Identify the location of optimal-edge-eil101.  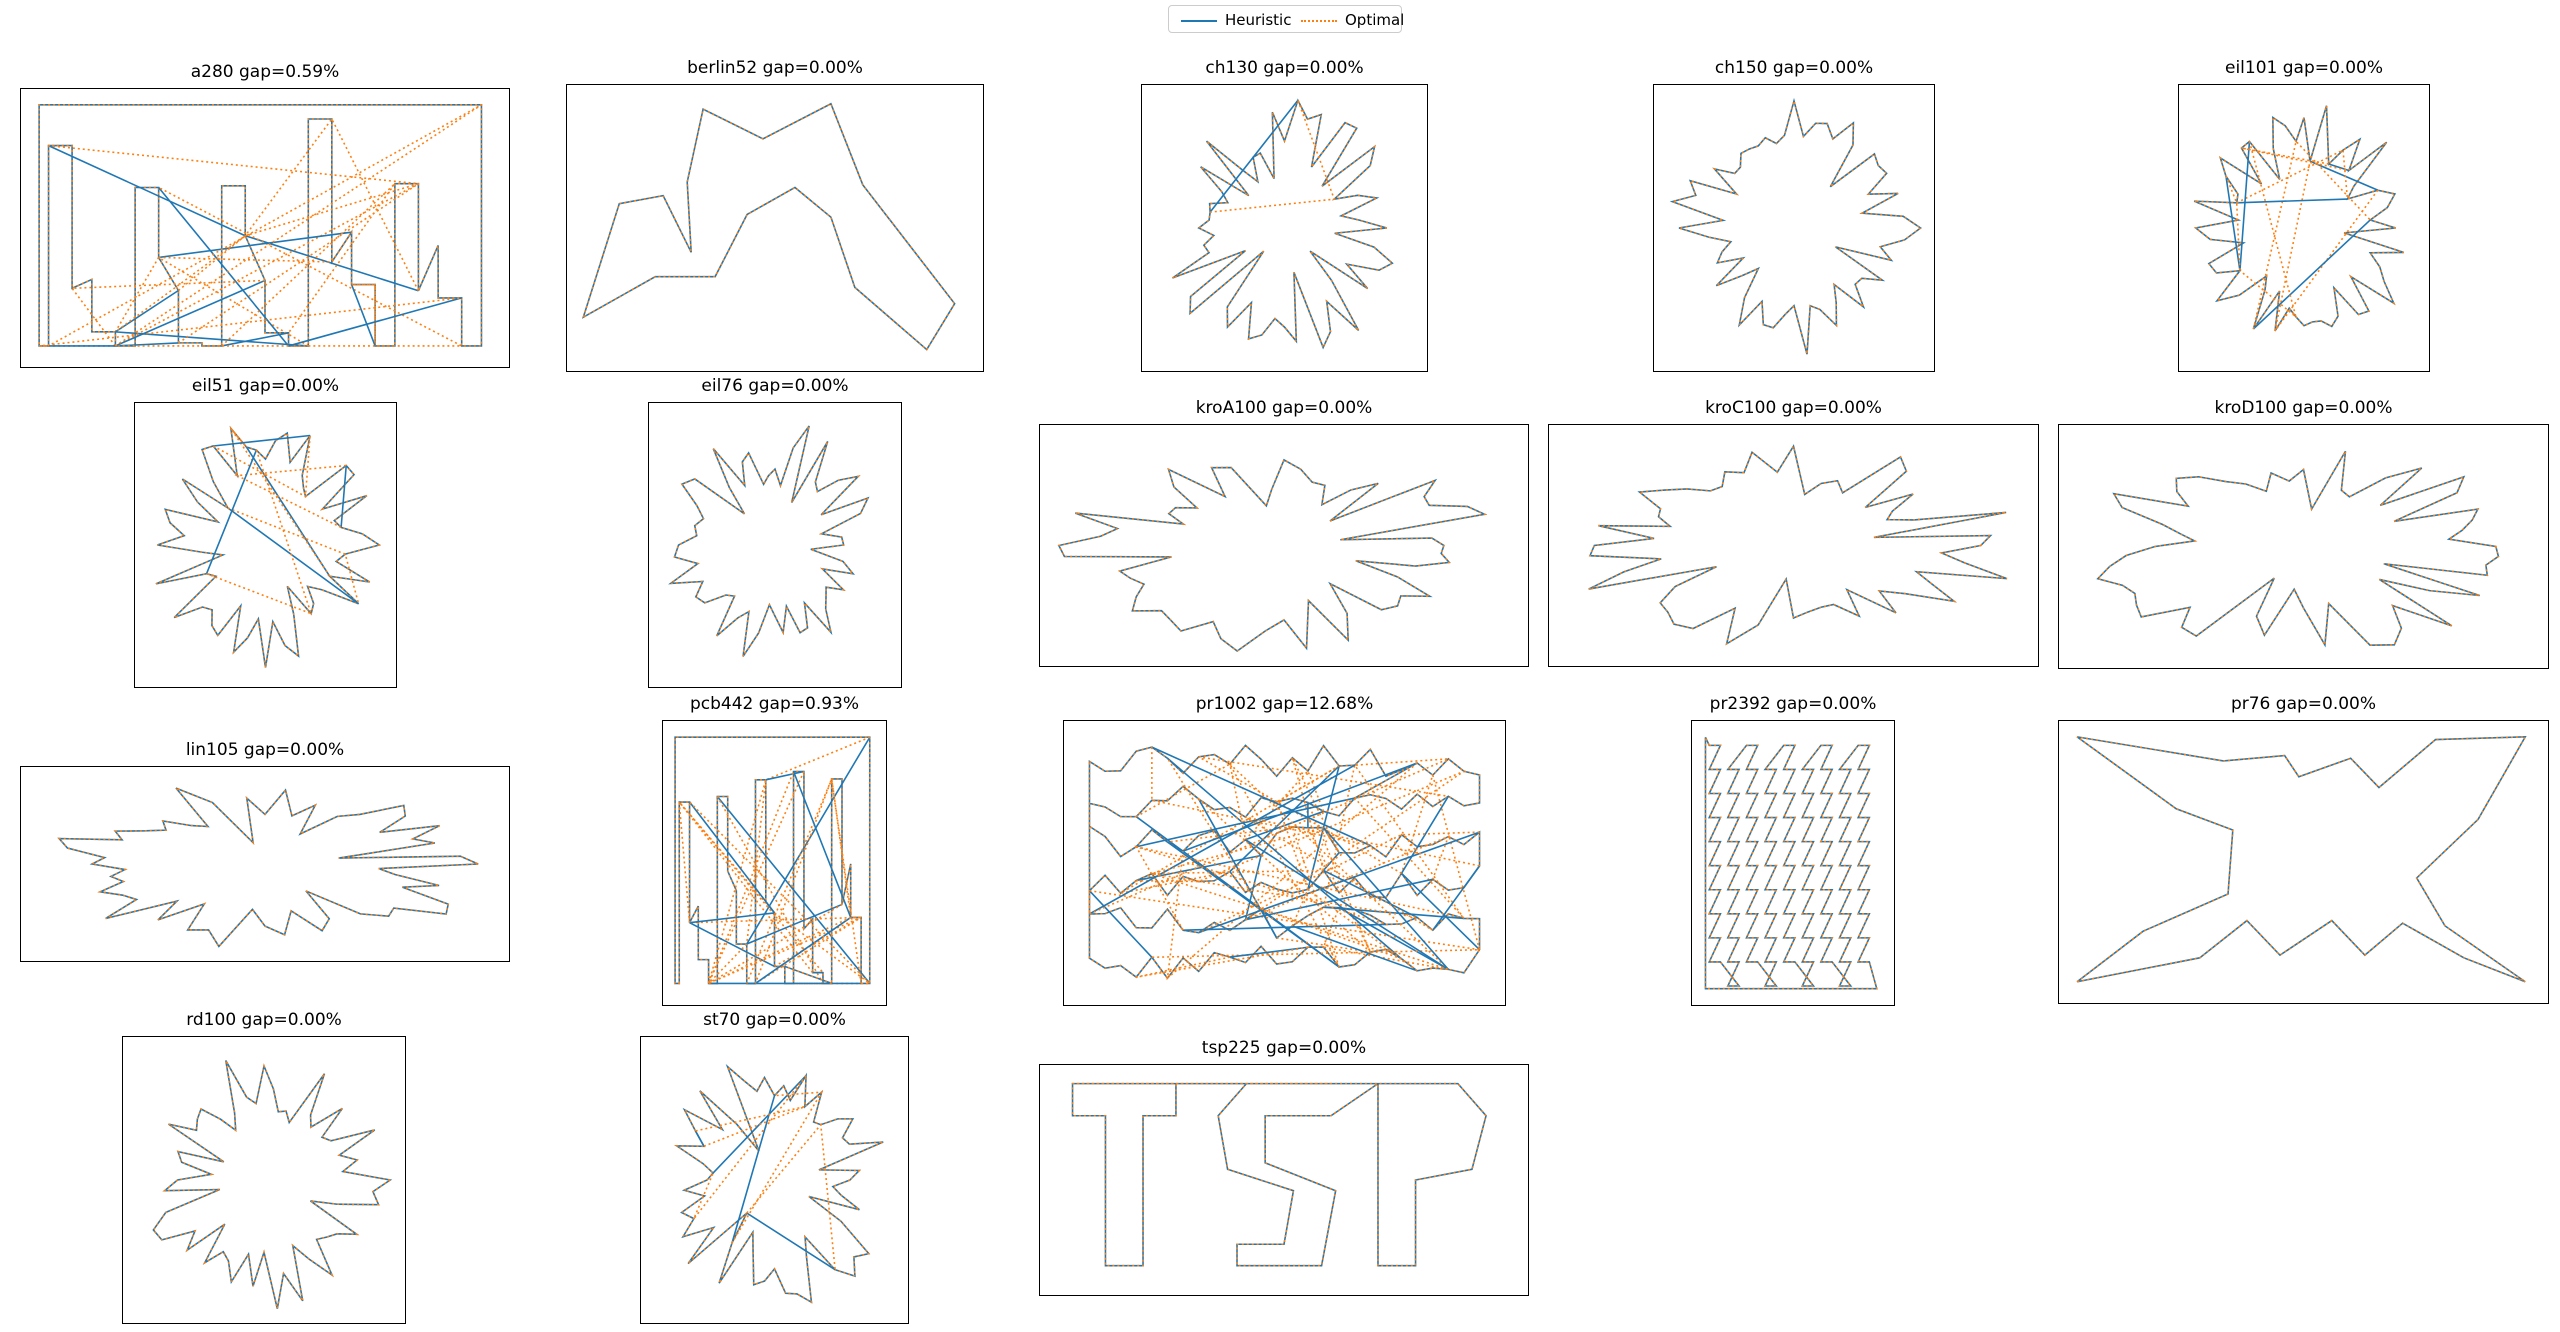
(2311, 234).